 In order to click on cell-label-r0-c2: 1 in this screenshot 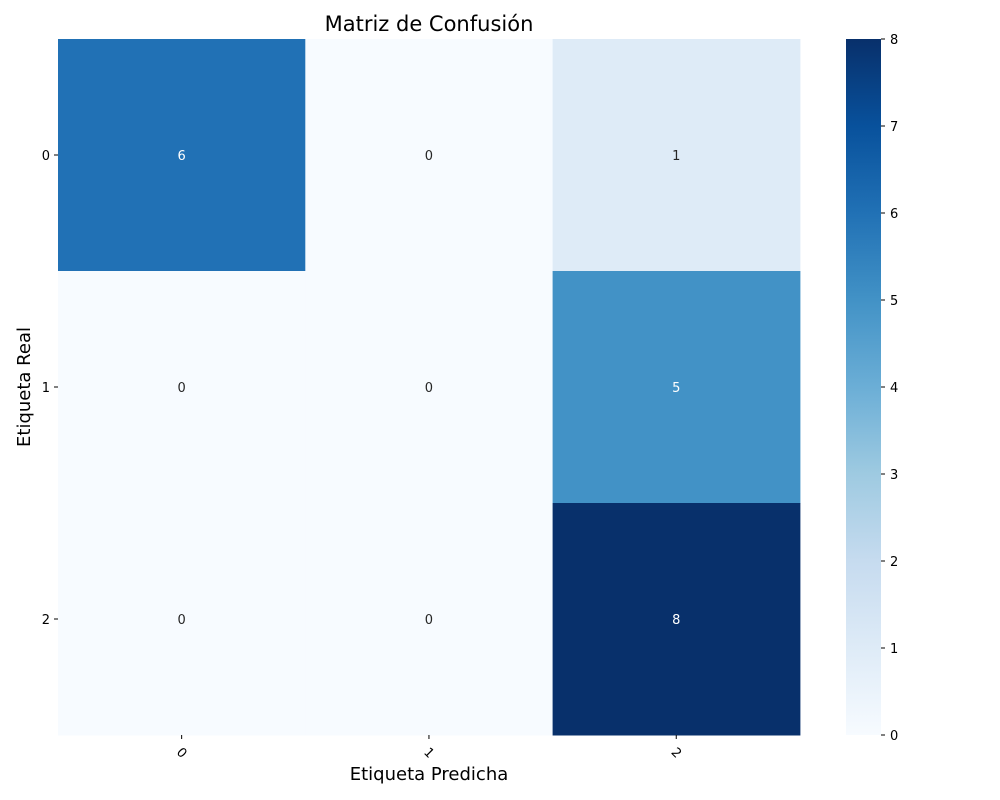, I will do `click(676, 156)`.